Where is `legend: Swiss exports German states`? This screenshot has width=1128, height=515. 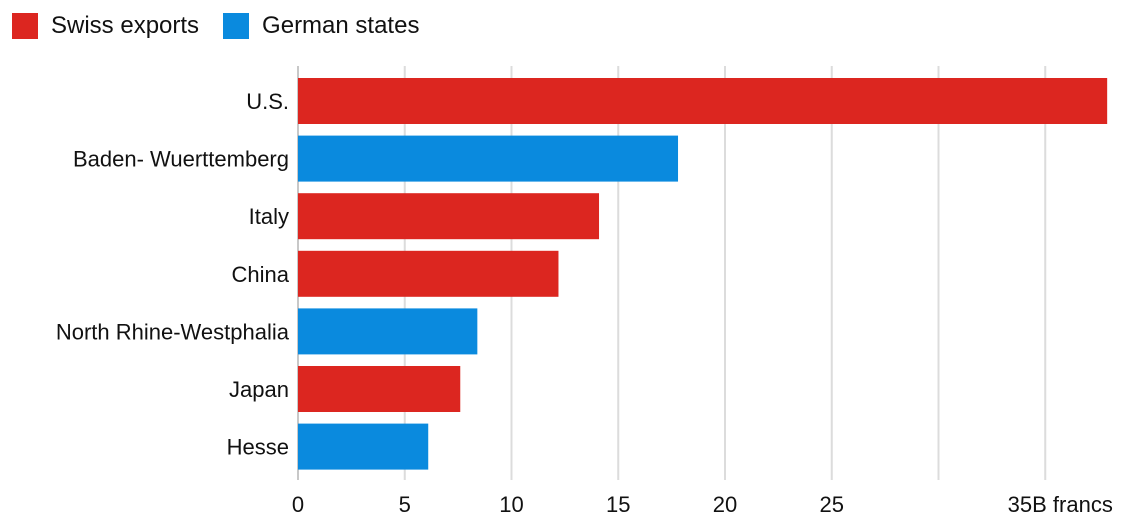
legend: Swiss exports German states is located at coordinates (227, 26).